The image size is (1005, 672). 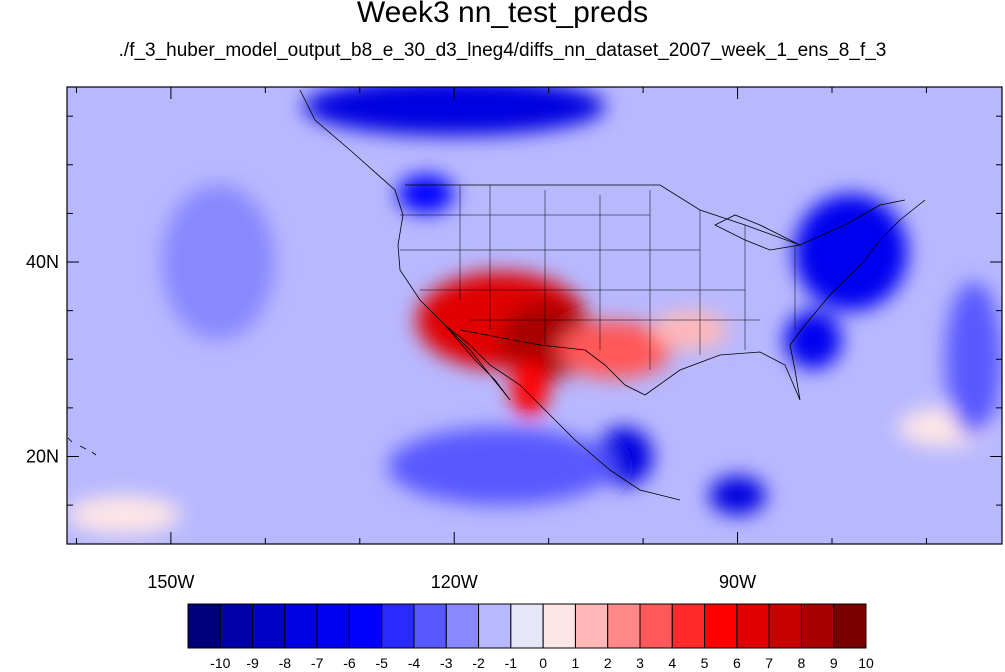 I want to click on lon-tick-label: 90W, so click(x=737, y=582).